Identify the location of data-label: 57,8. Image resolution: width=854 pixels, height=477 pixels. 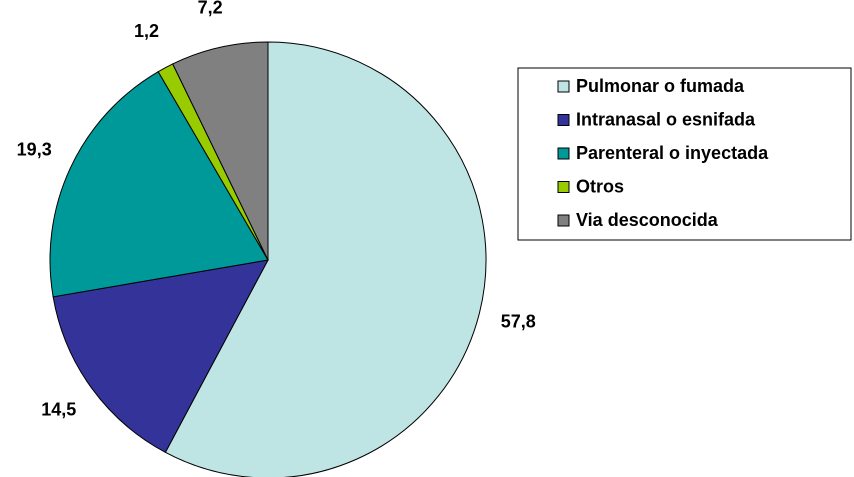
(518, 321).